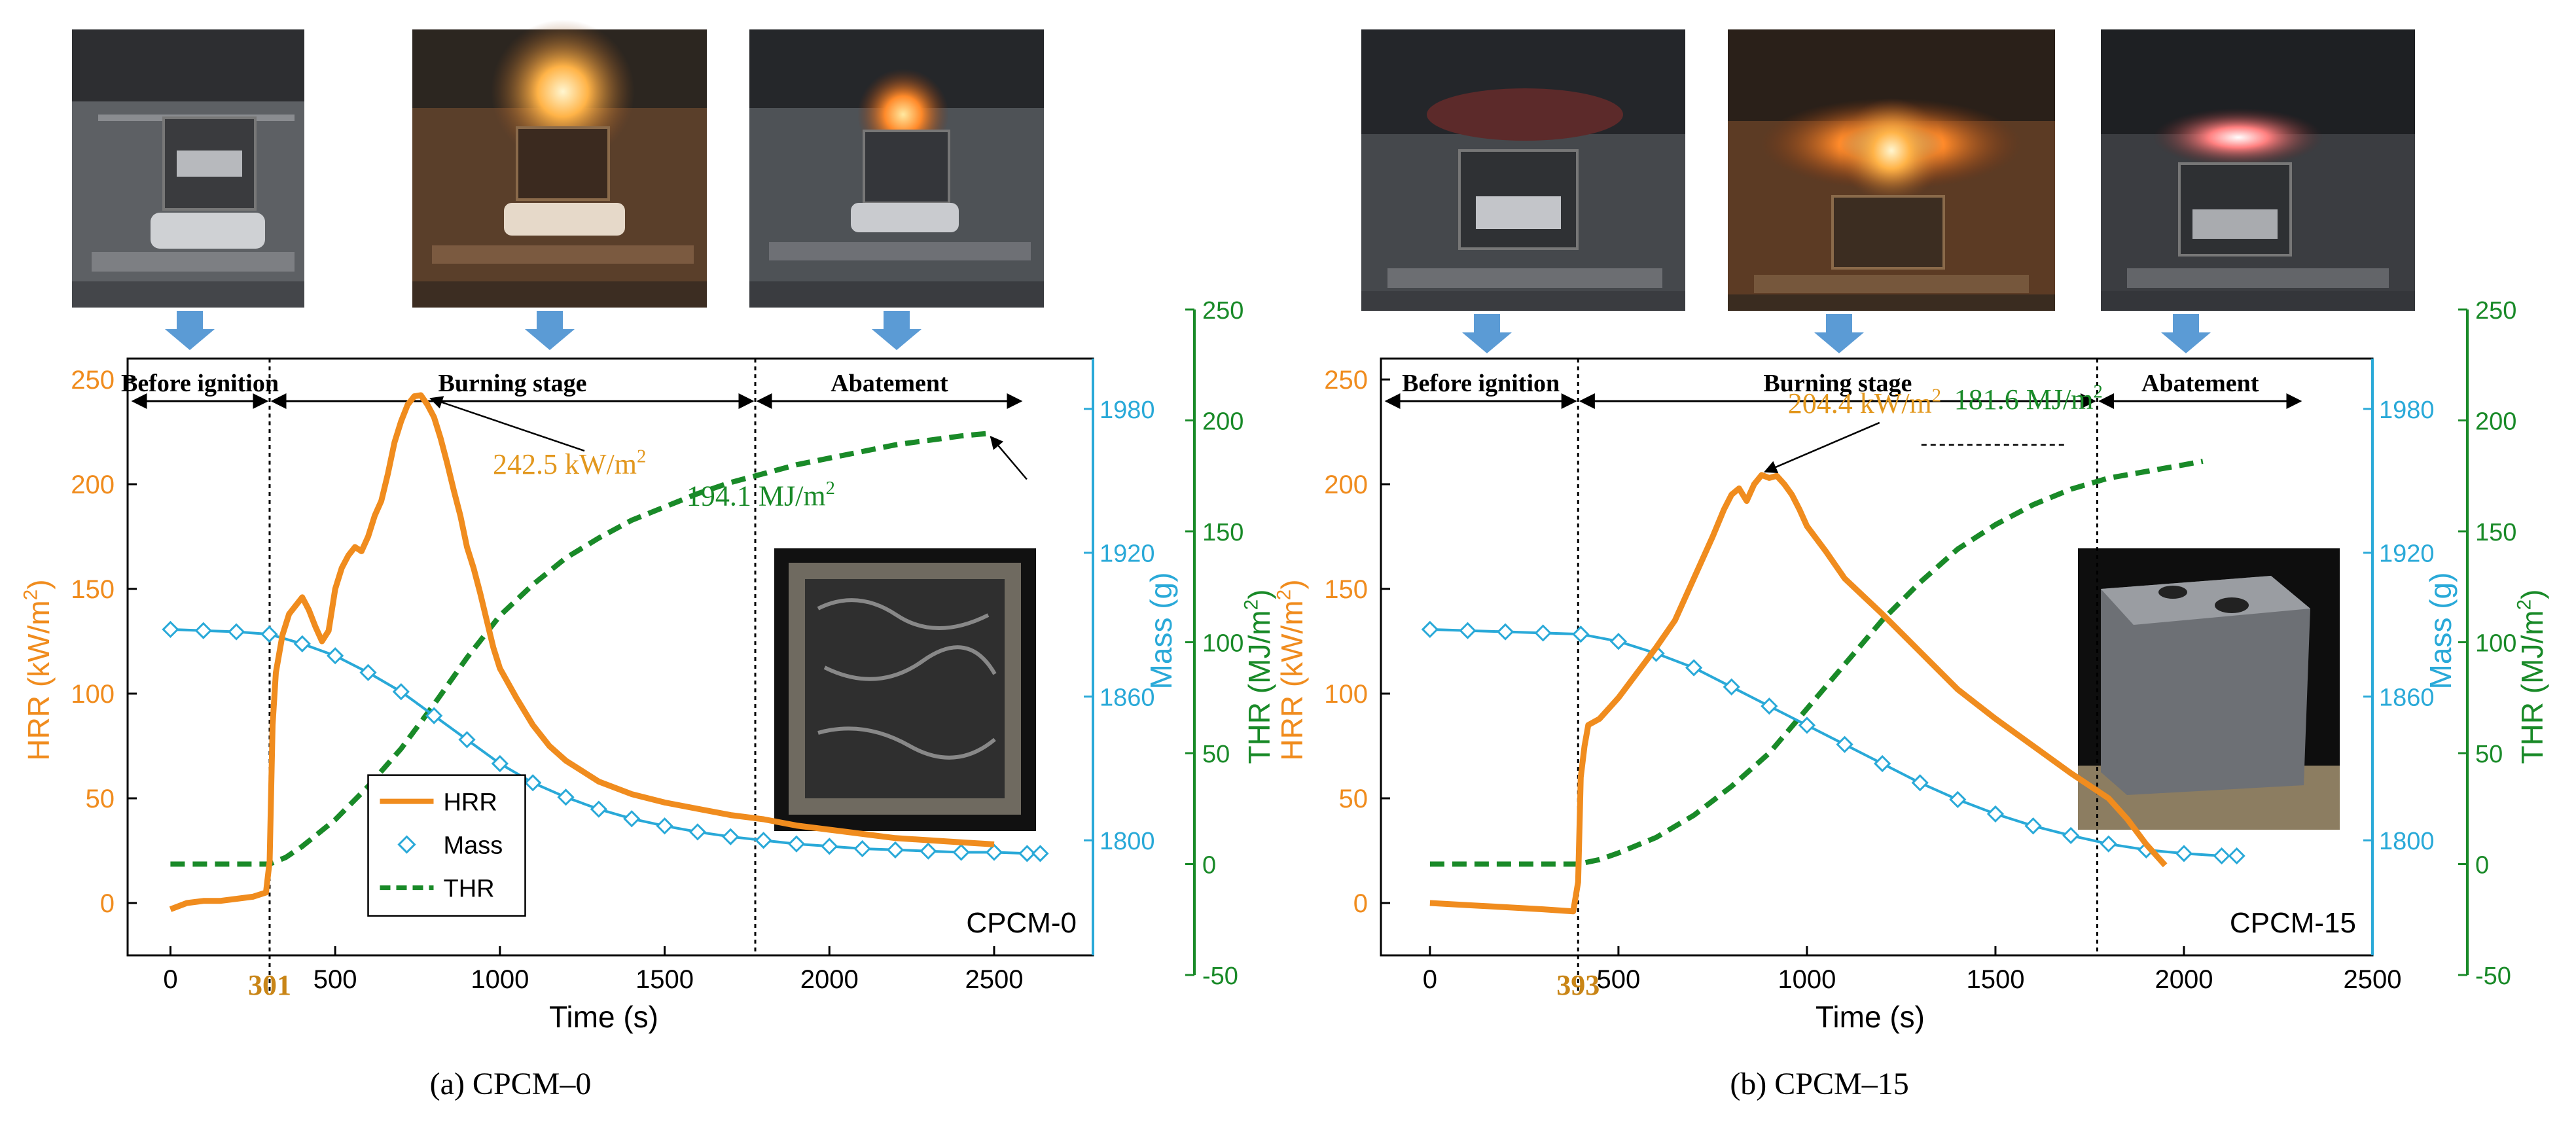  Describe the element at coordinates (500, 979) in the screenshot. I see `x-tick-label: 1000` at that location.